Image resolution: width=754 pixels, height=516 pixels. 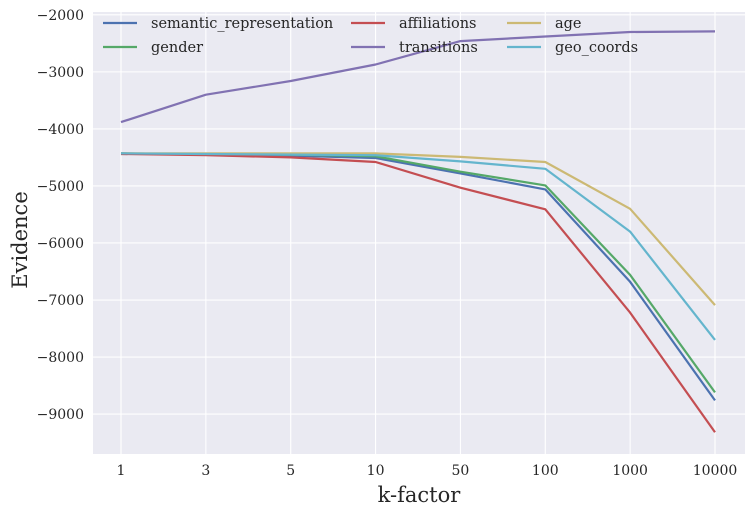 I want to click on legend-label: affiliations, so click(x=437, y=24).